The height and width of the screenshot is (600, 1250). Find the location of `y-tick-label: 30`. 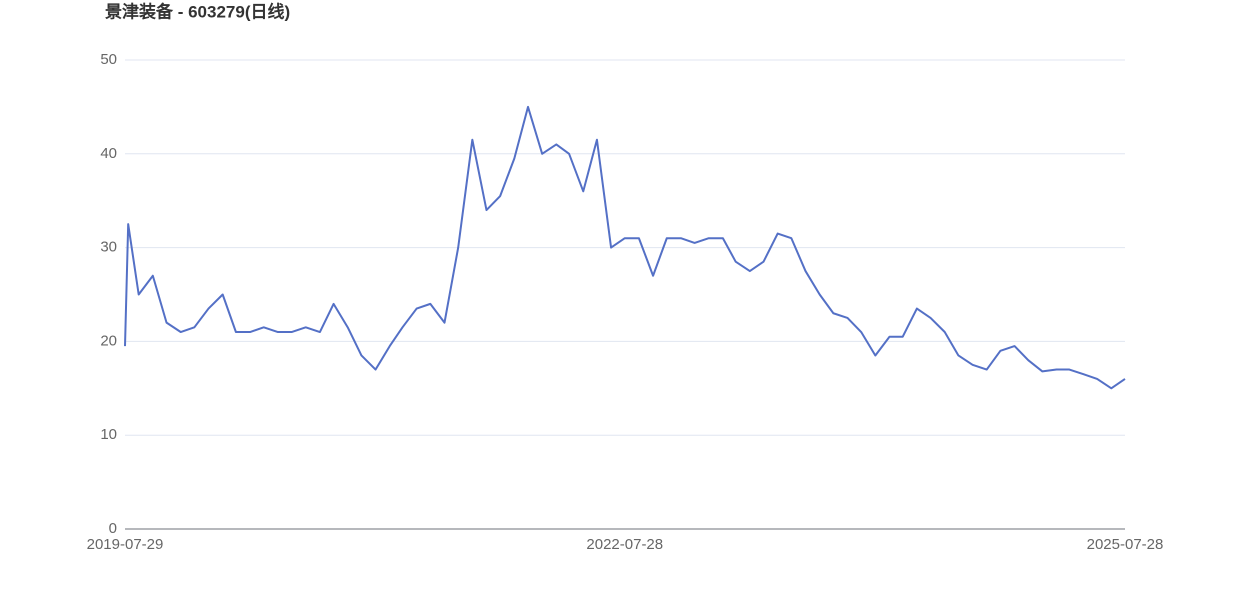

y-tick-label: 30 is located at coordinates (108, 247).